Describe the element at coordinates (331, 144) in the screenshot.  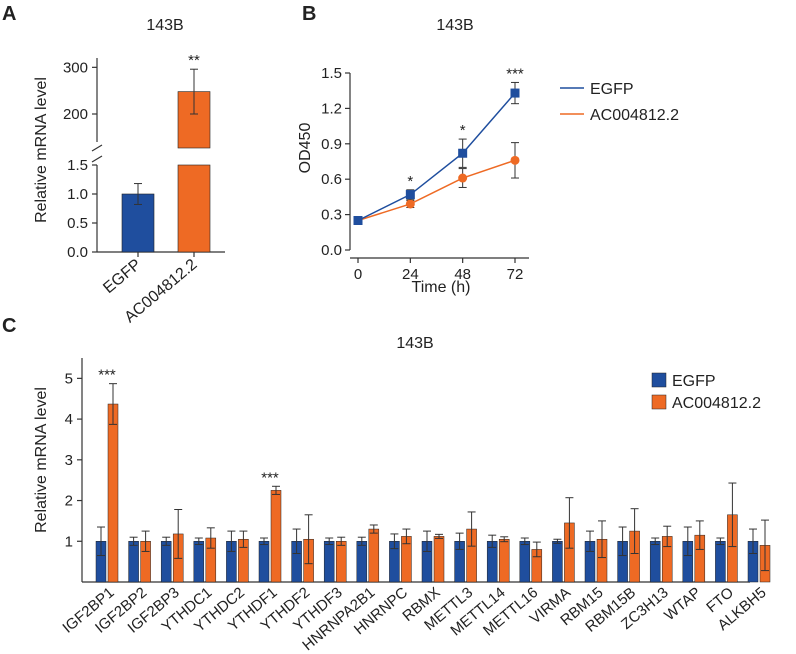
I see `y-tick-label: 0.9` at that location.